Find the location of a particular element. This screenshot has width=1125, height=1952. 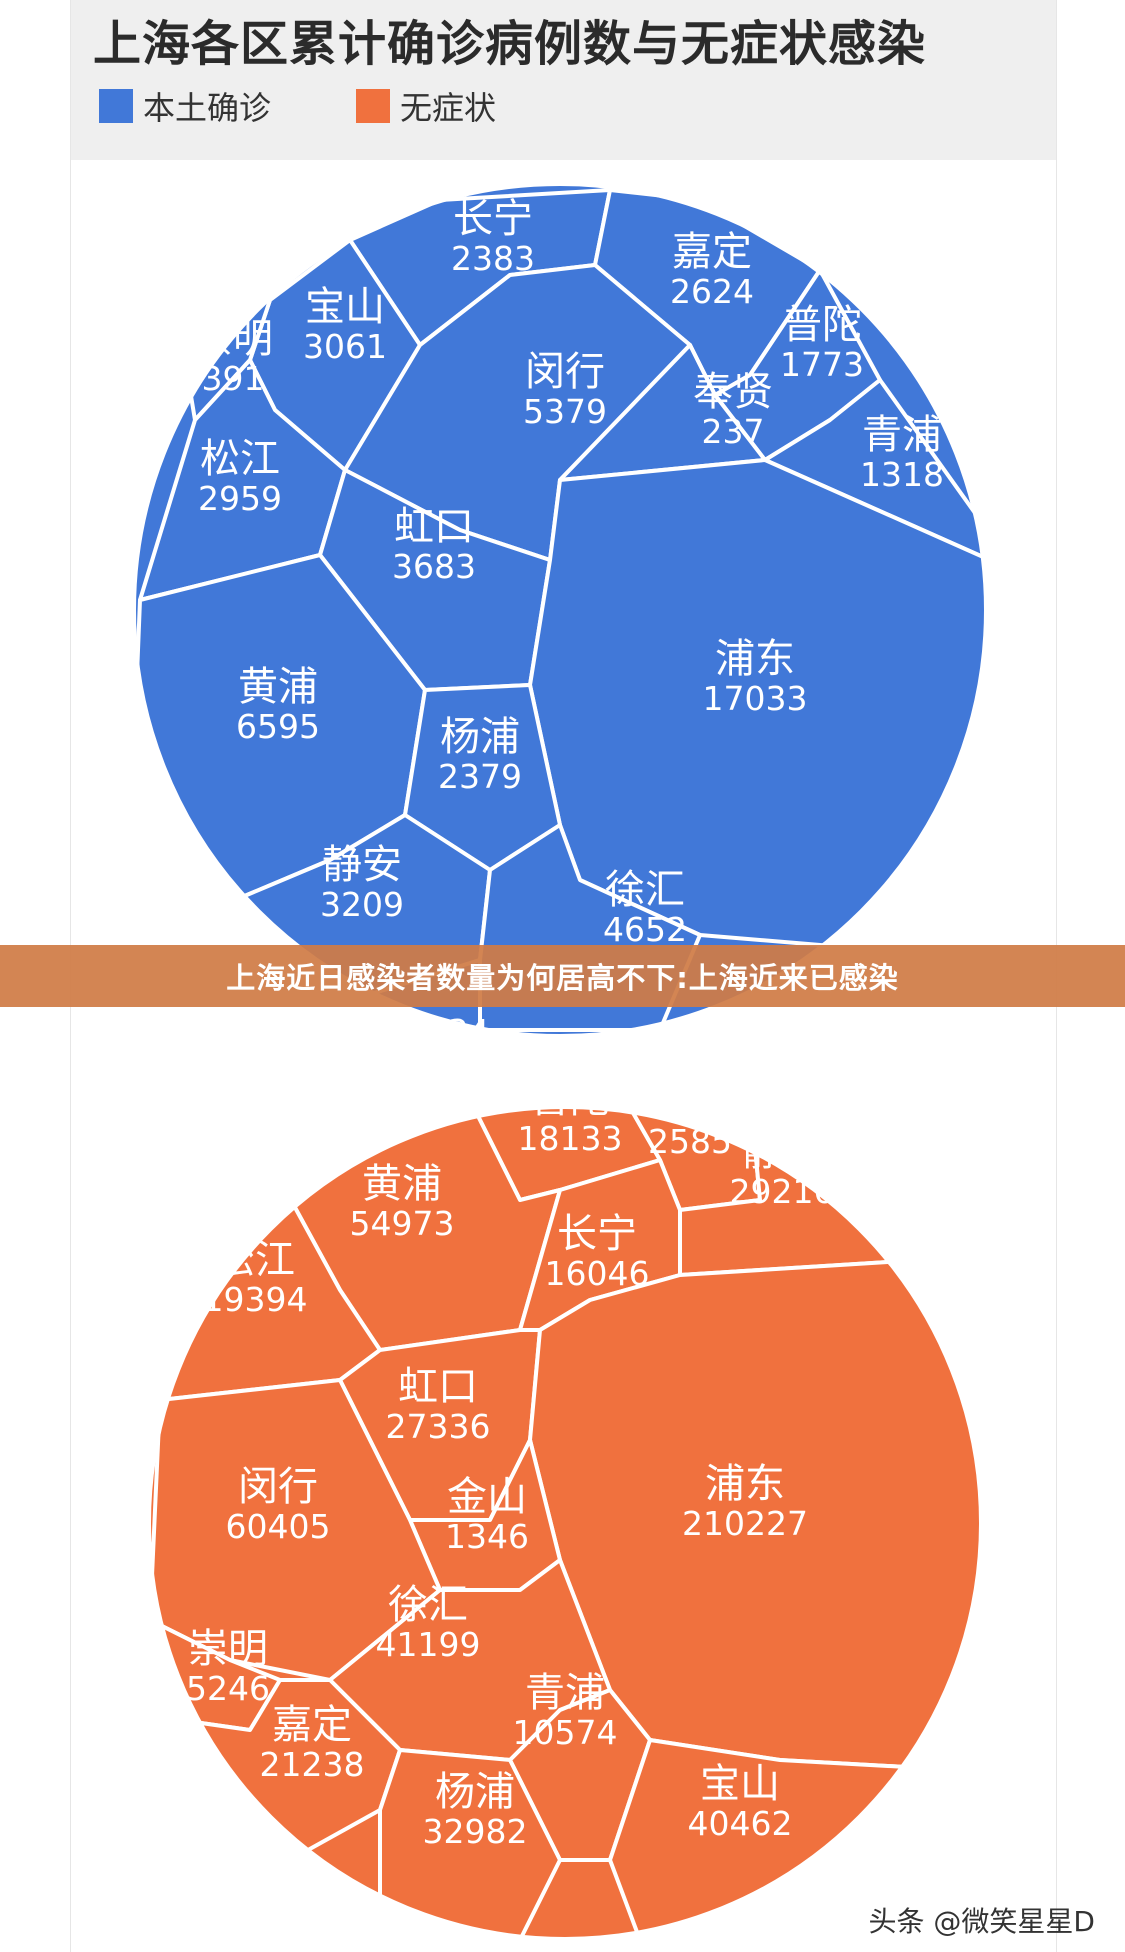

confirmed-cell-name: 虹口 is located at coordinates (434, 527).